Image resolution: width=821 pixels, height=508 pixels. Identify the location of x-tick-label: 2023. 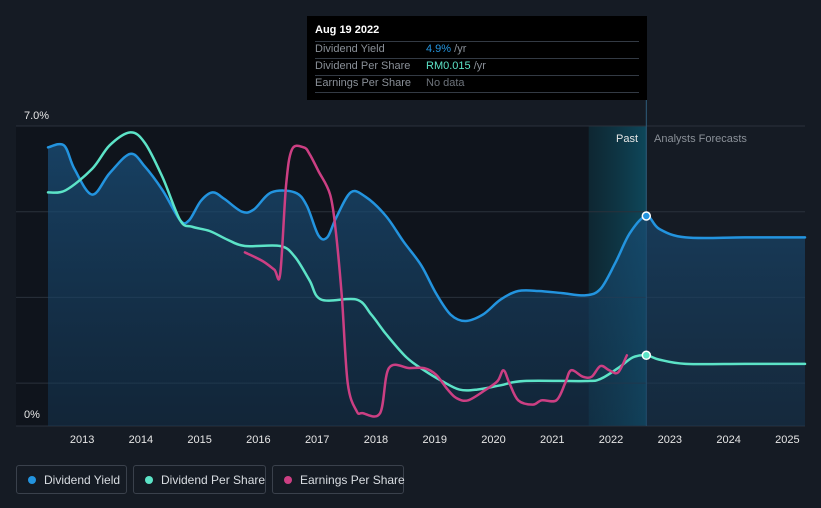
(670, 440).